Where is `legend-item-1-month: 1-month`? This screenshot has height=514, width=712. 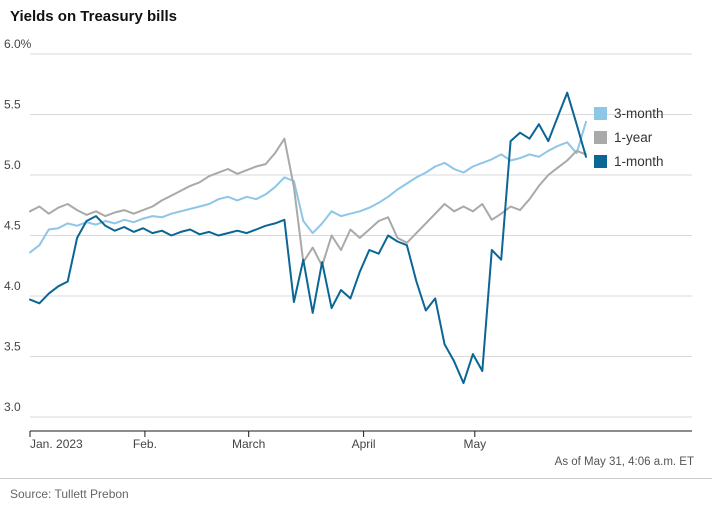
legend-item-1-month: 1-month is located at coordinates (629, 161).